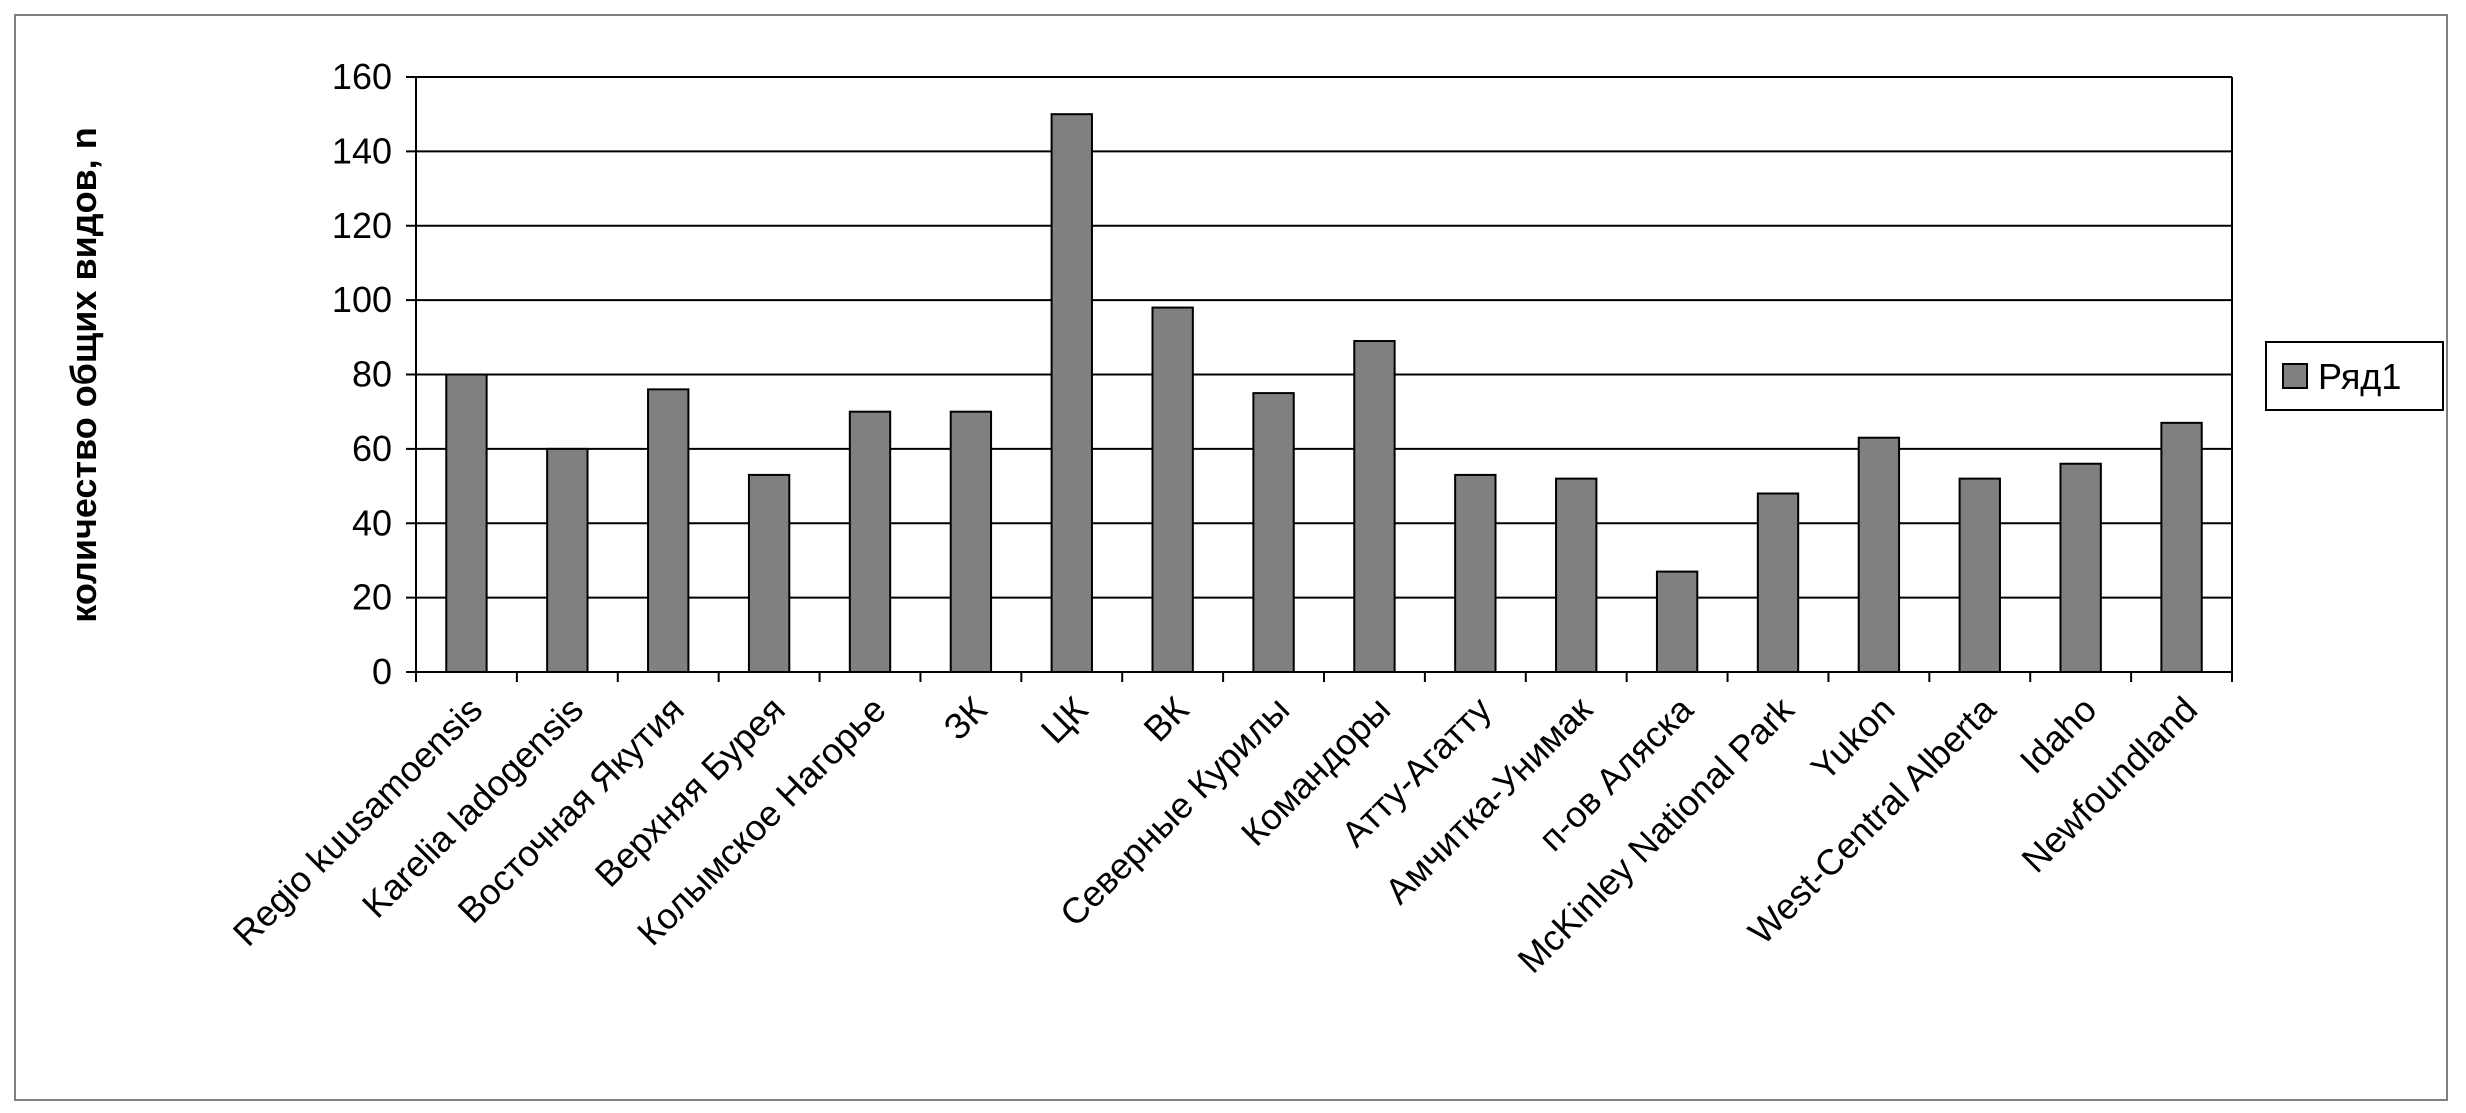 Image resolution: width=2466 pixels, height=1113 pixels. What do you see at coordinates (372, 374) in the screenshot?
I see `y-tick-label: 80` at bounding box center [372, 374].